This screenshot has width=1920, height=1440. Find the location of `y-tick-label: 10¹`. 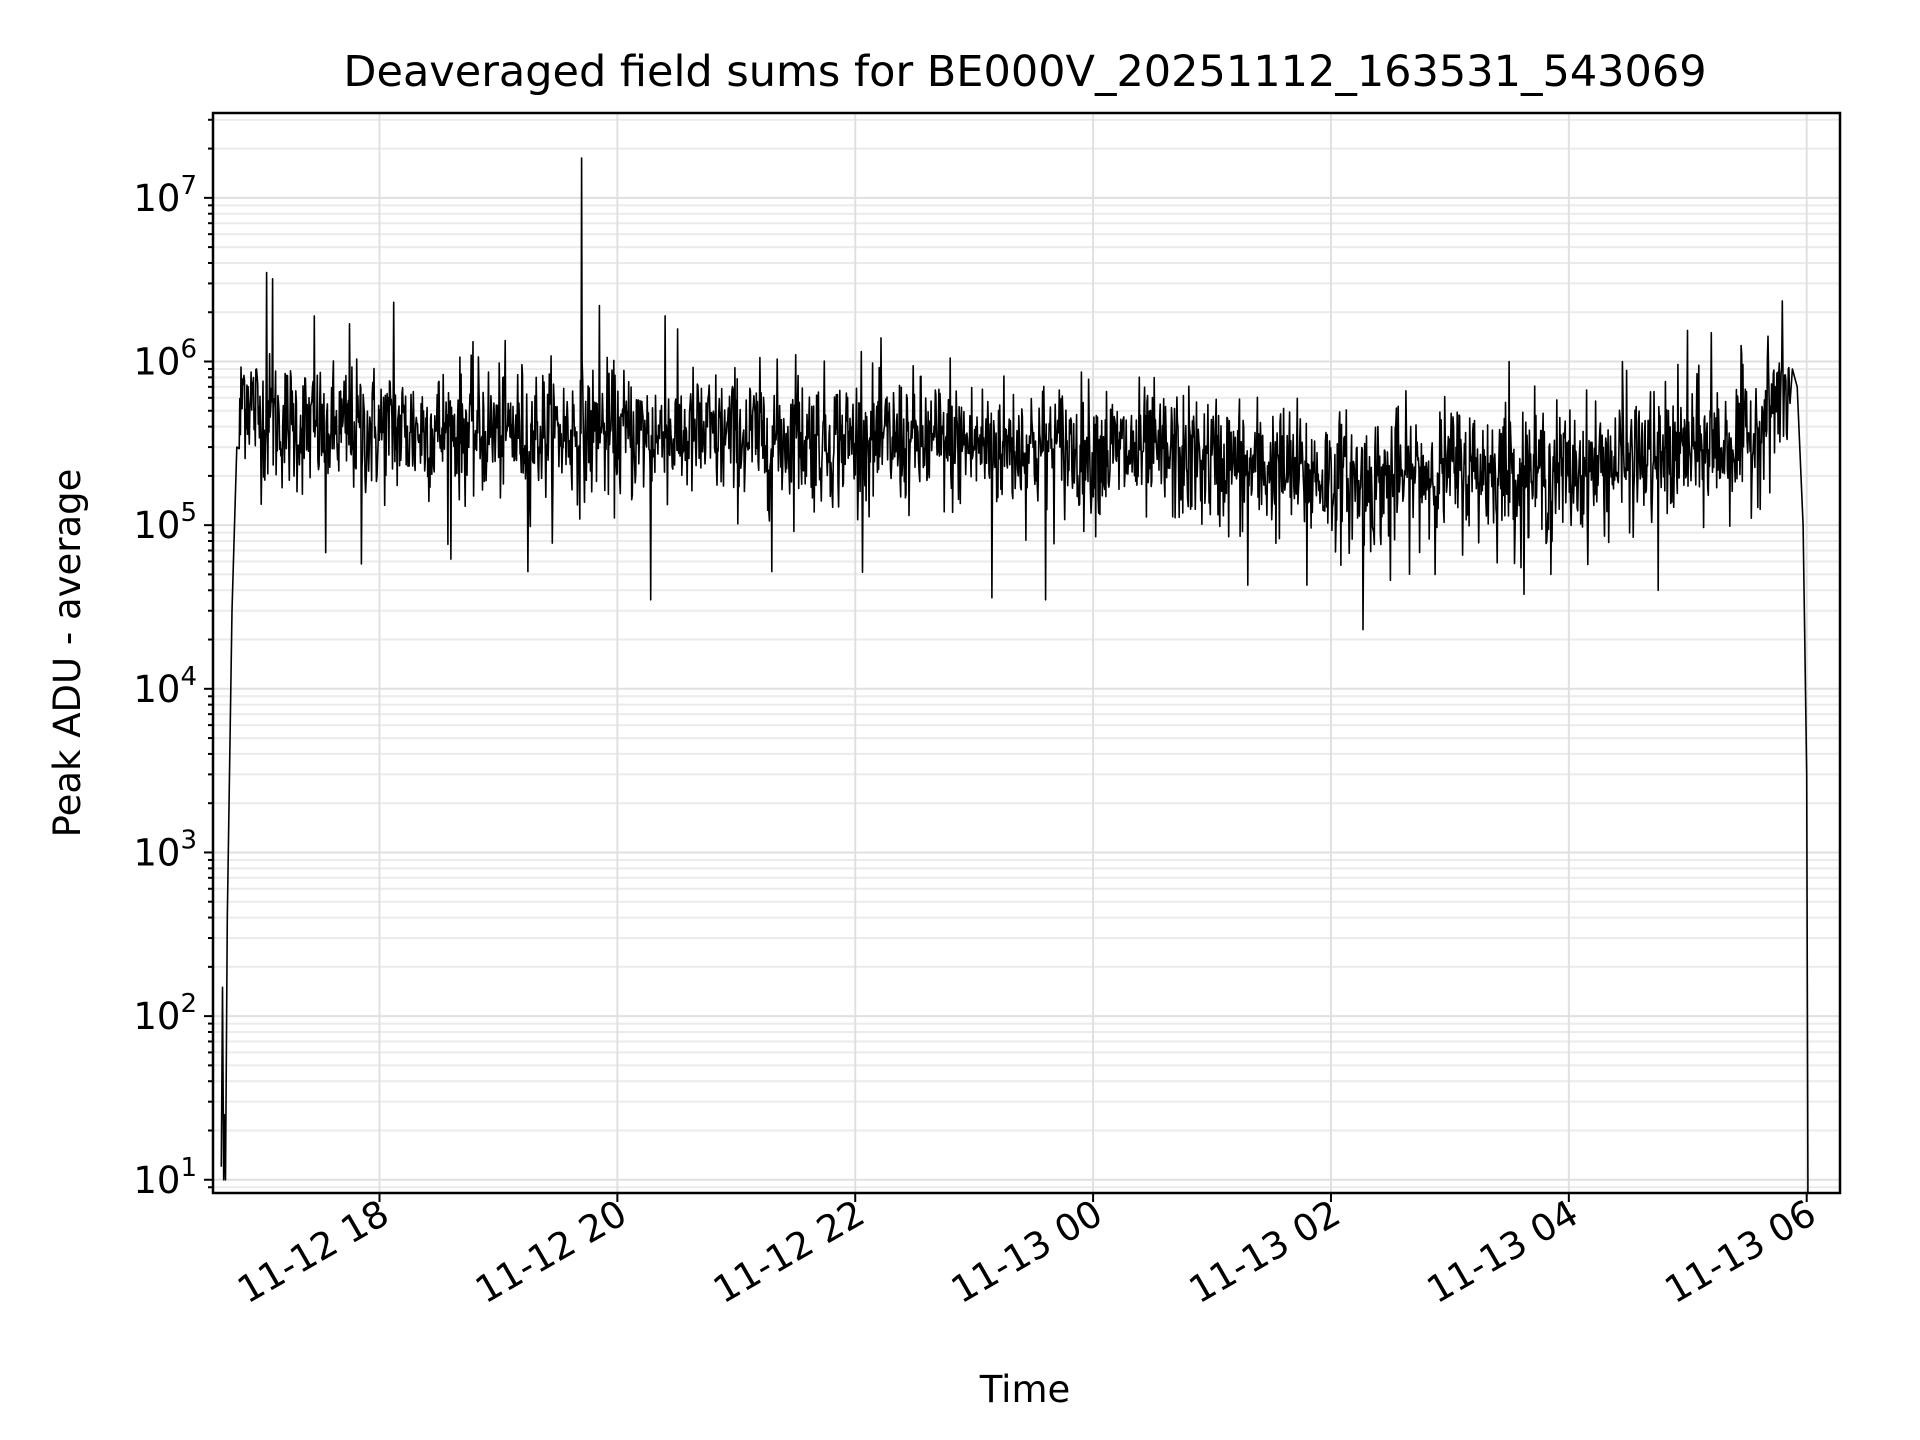

y-tick-label: 10¹ is located at coordinates (165, 1177).